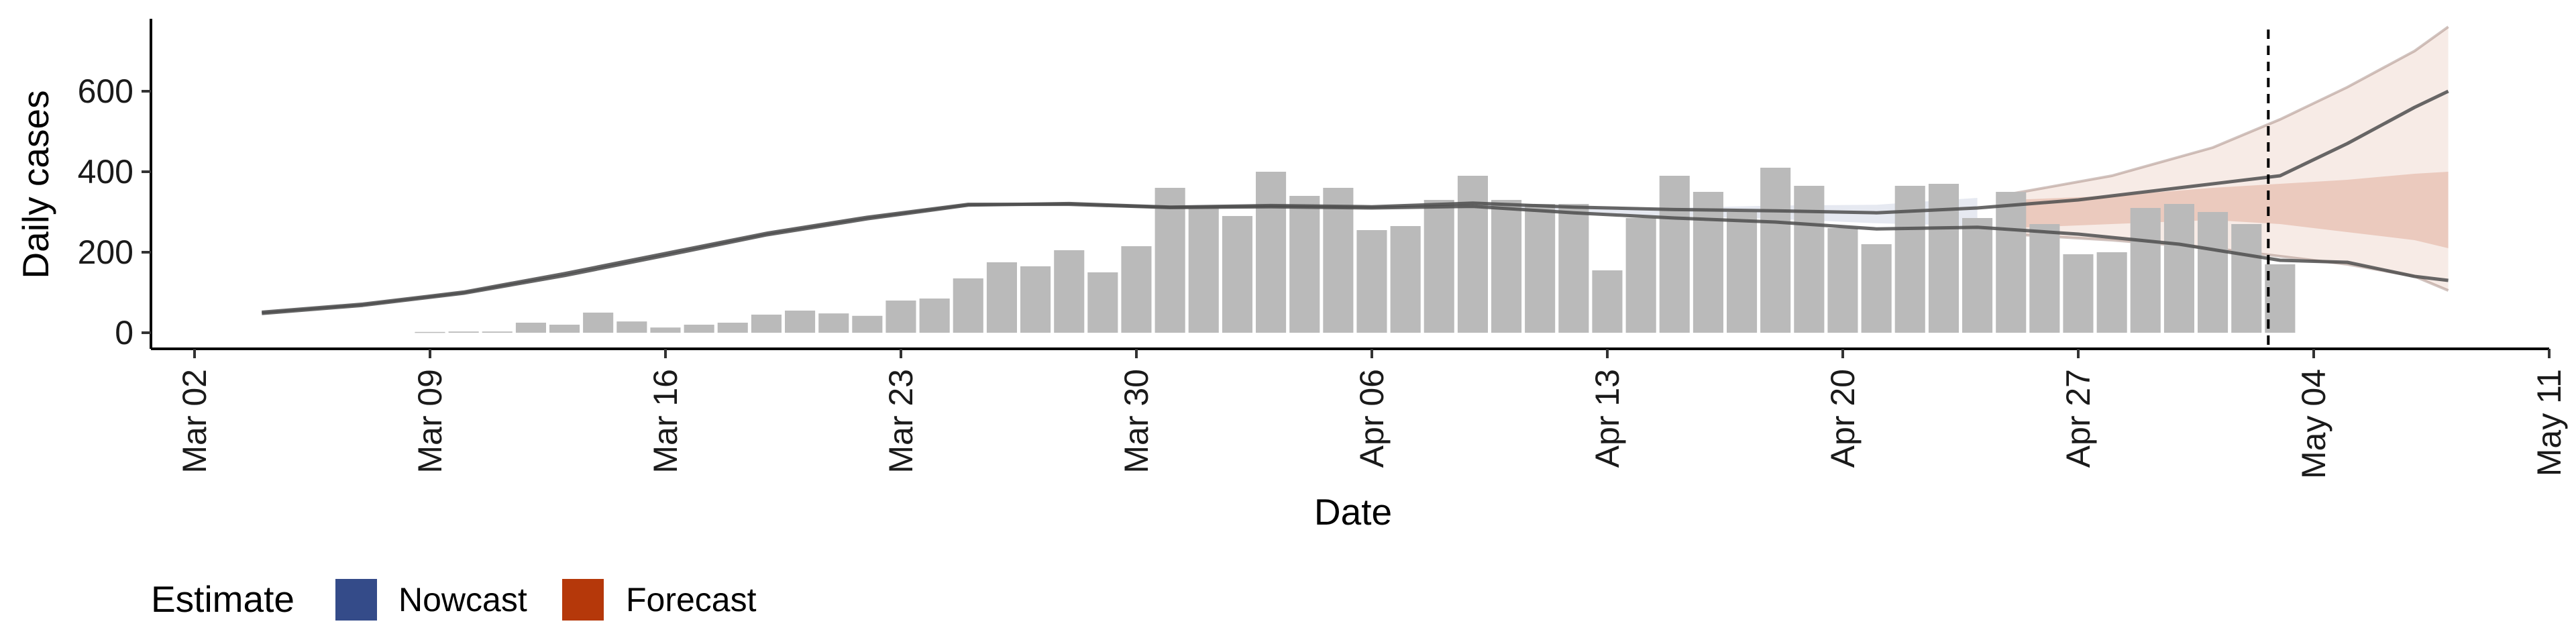 The width and height of the screenshot is (2576, 644). What do you see at coordinates (124, 333) in the screenshot?
I see `y-tick-label-0: 0` at bounding box center [124, 333].